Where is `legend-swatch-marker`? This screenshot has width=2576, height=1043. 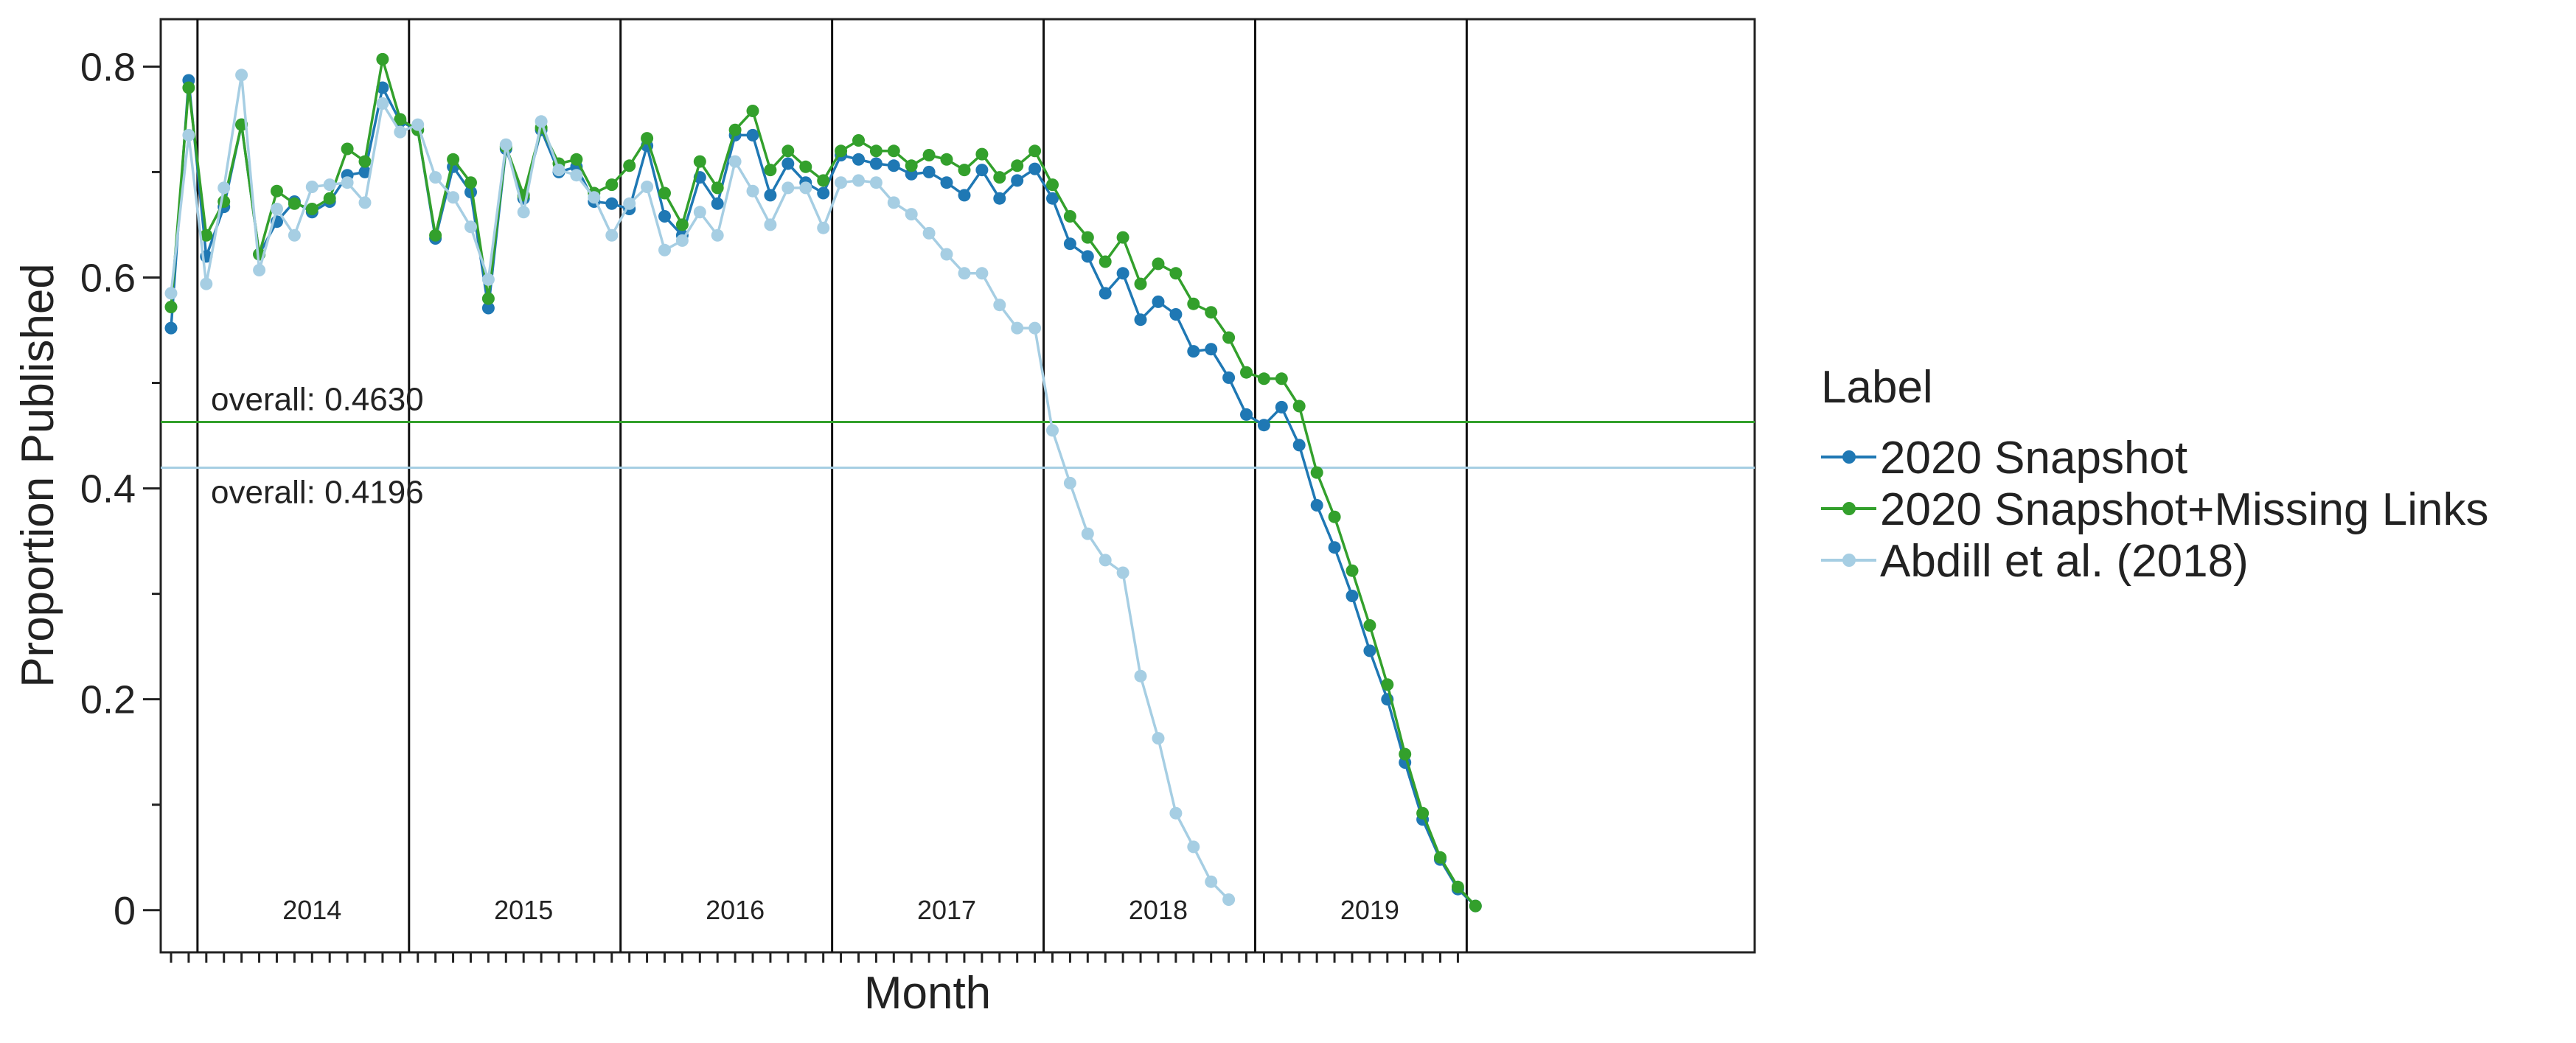 legend-swatch-marker is located at coordinates (1849, 508).